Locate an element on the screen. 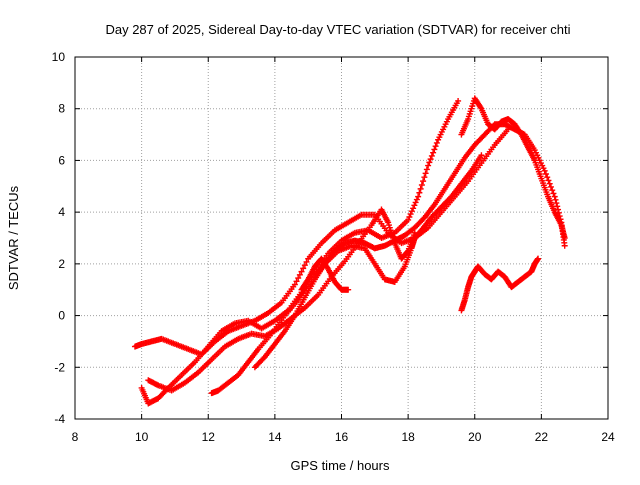 This screenshot has height=485, width=640. x-tick-label: 22 is located at coordinates (542, 437).